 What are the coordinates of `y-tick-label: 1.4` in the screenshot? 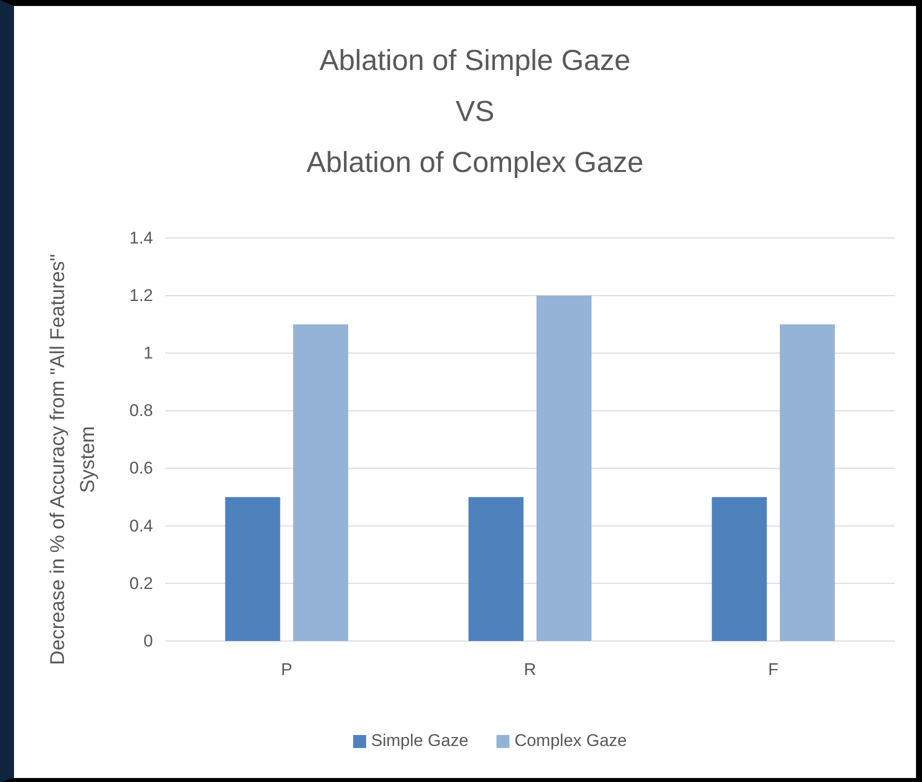 It's located at (141, 238).